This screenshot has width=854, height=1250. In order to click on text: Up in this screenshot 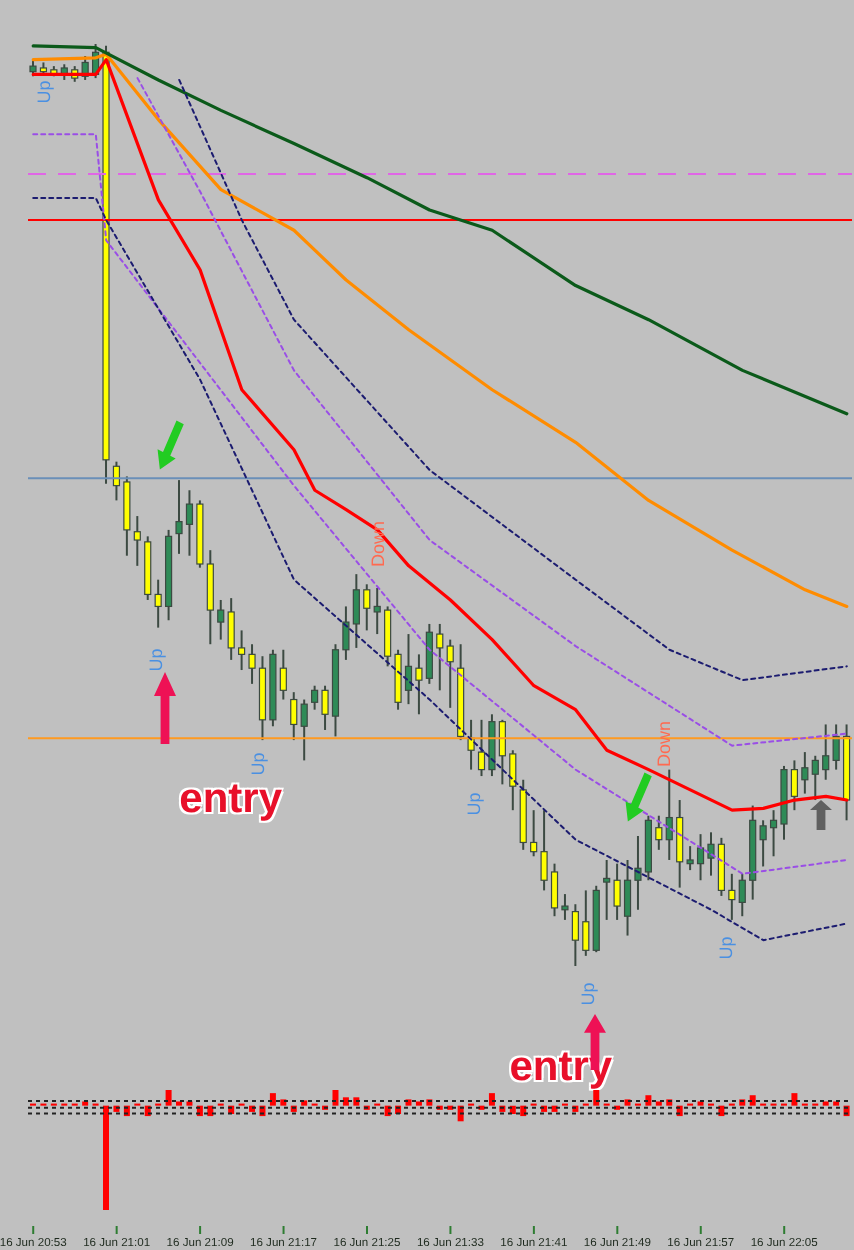, I will do `click(587, 994)`.